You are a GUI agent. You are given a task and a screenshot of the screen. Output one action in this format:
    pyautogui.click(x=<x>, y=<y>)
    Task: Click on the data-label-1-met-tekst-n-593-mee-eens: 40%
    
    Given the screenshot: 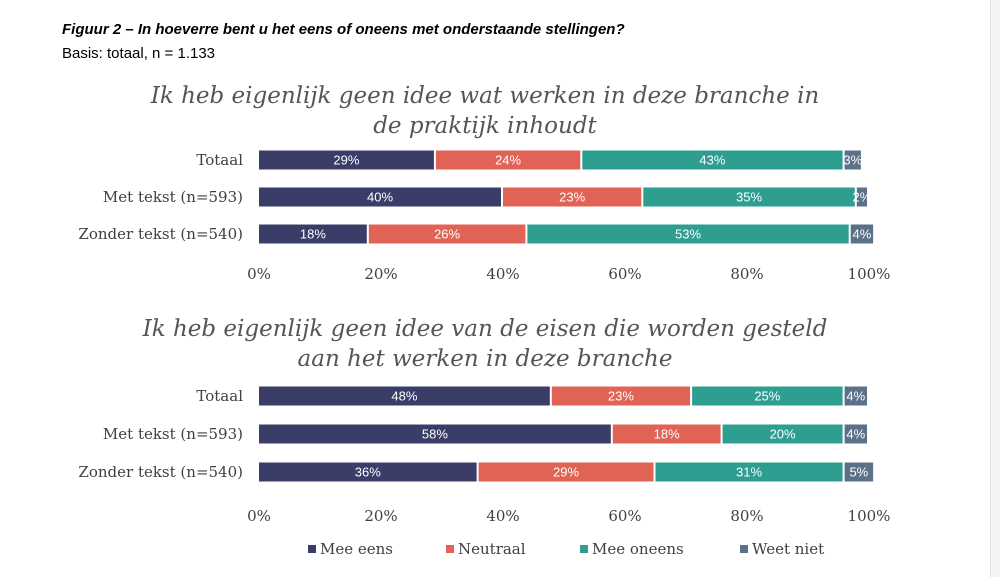 What is the action you would take?
    pyautogui.click(x=380, y=197)
    